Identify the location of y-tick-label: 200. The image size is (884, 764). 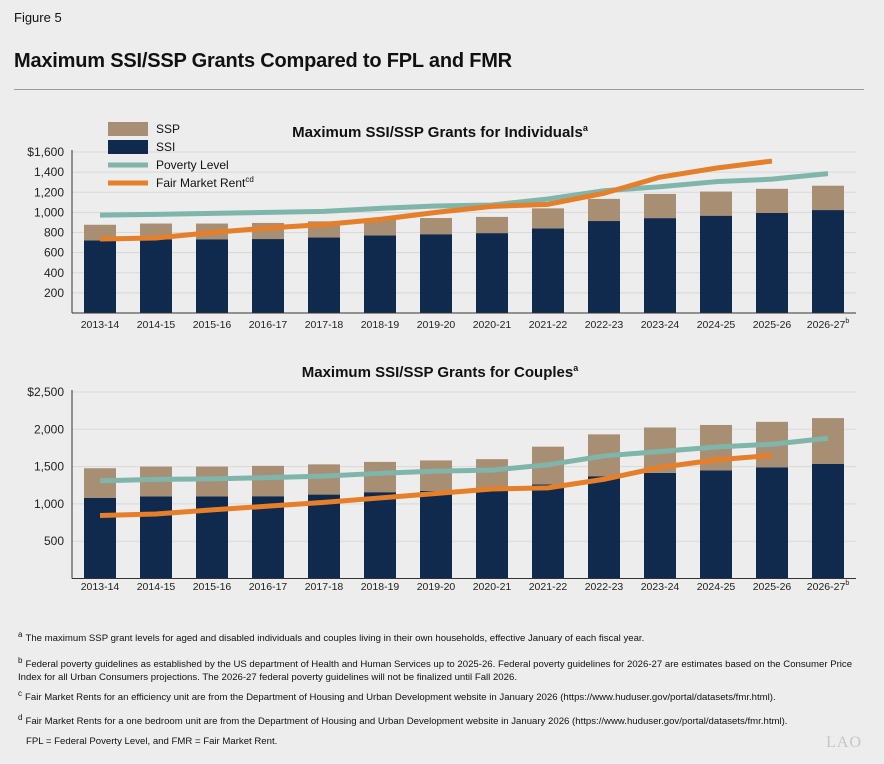
(54, 293).